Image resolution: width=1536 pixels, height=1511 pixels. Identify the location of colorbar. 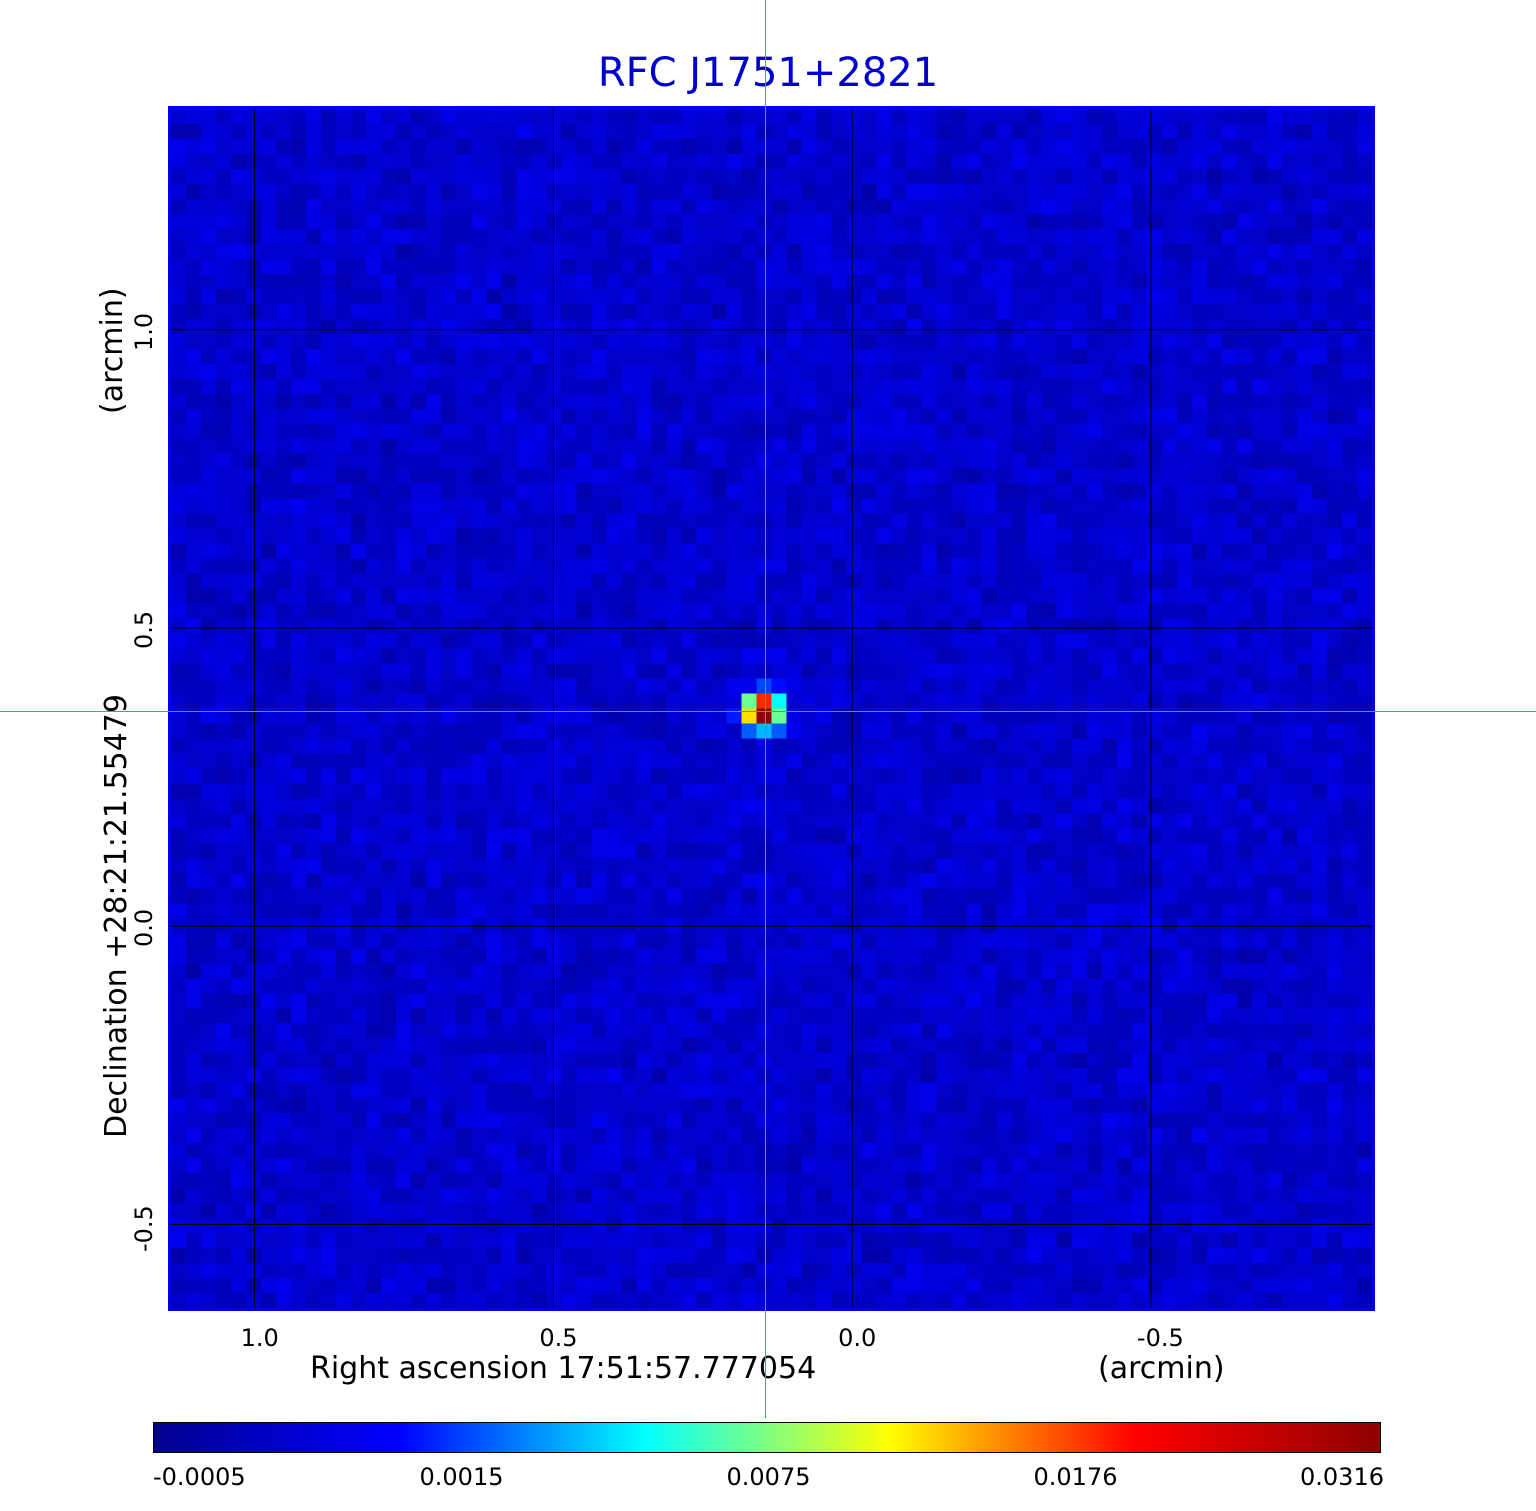
(767, 1437).